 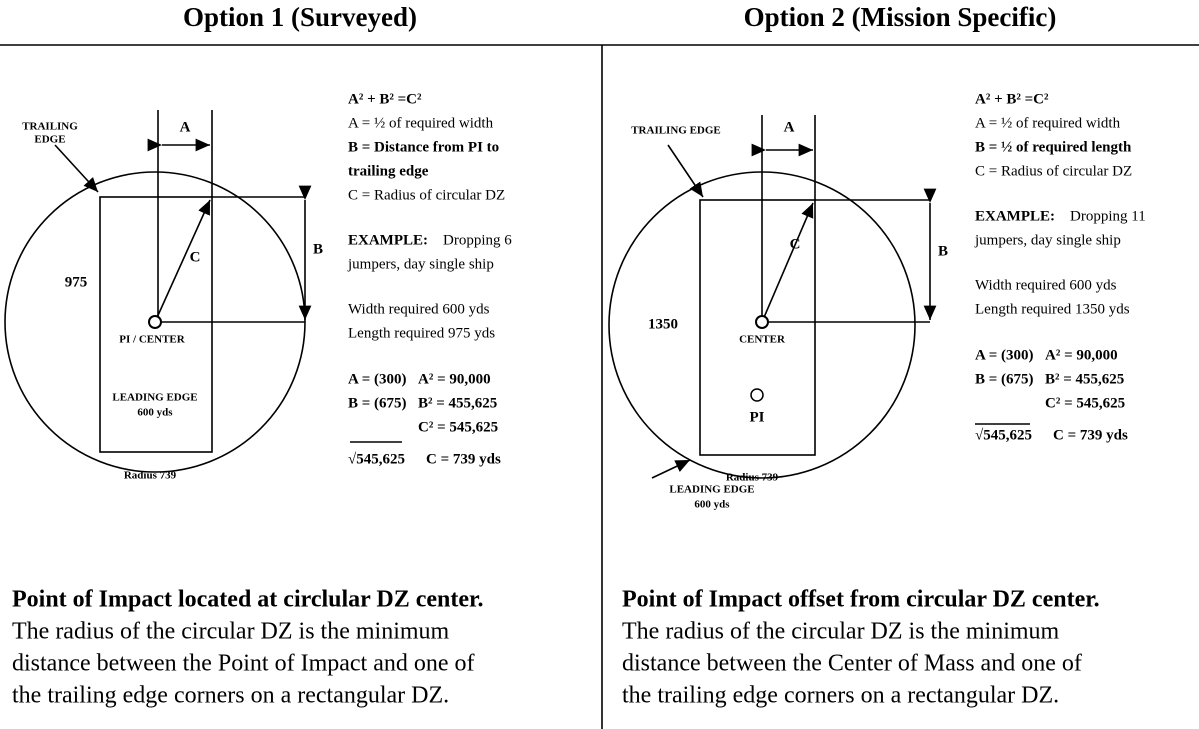 What do you see at coordinates (900, 17) in the screenshot?
I see `panel-title: Option 2 (Mission Specific)` at bounding box center [900, 17].